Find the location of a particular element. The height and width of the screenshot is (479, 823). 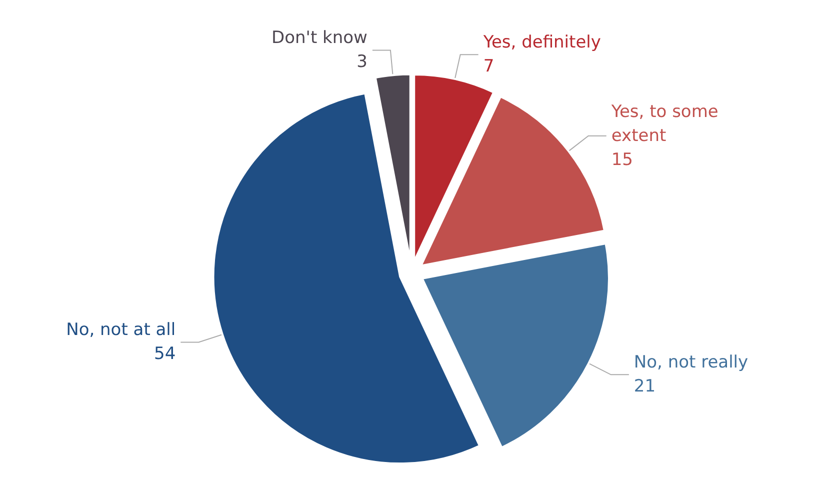

data-label: 7 is located at coordinates (488, 66).